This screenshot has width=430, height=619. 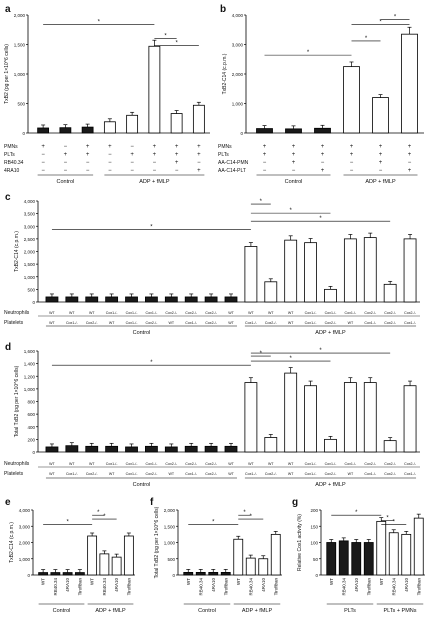 I want to click on panel-letter: g, so click(x=295, y=502).